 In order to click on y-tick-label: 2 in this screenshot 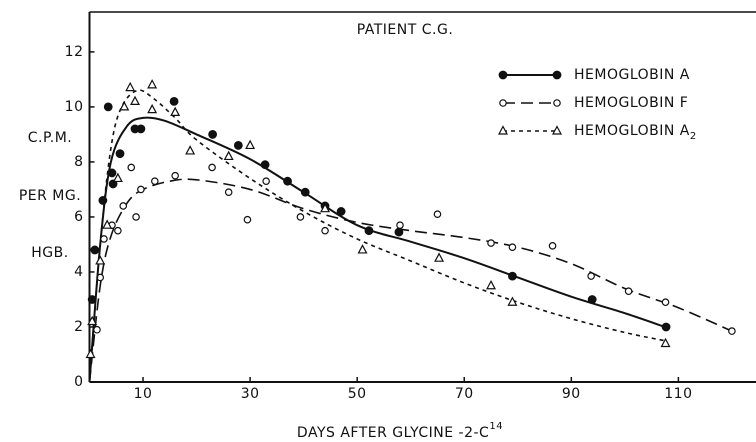, I will do `click(78, 327)`.